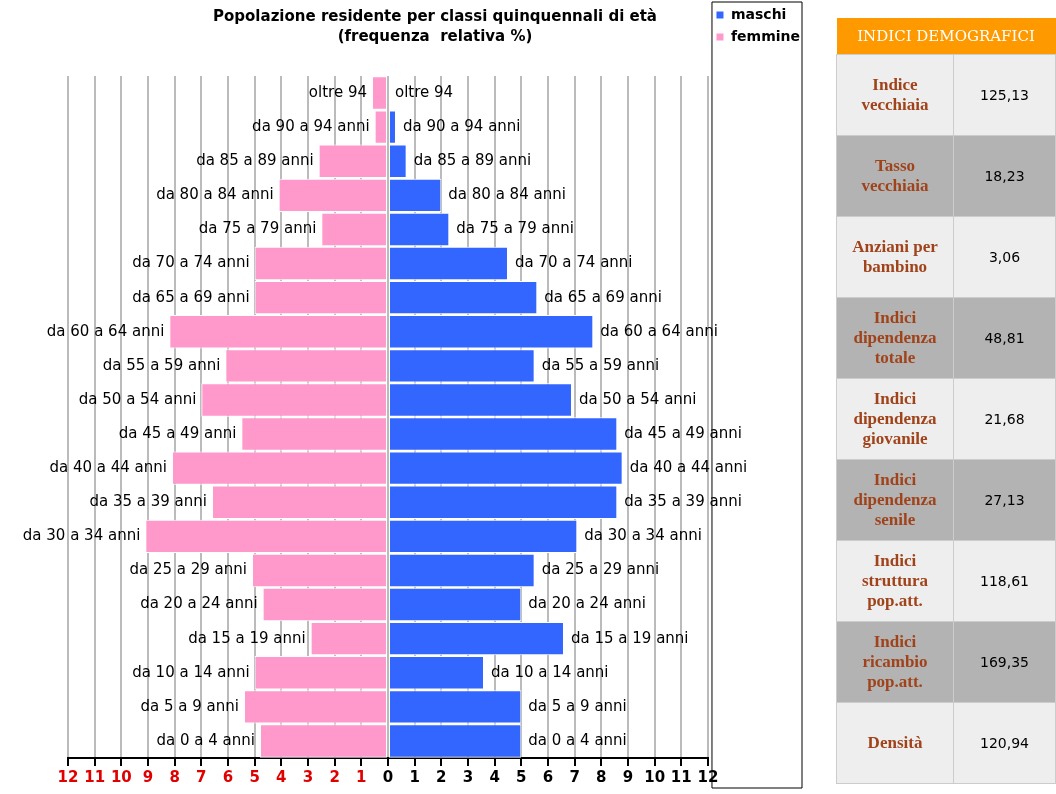  Describe the element at coordinates (105, 330) in the screenshot. I see `category-label: da 60 a 64 anni` at that location.